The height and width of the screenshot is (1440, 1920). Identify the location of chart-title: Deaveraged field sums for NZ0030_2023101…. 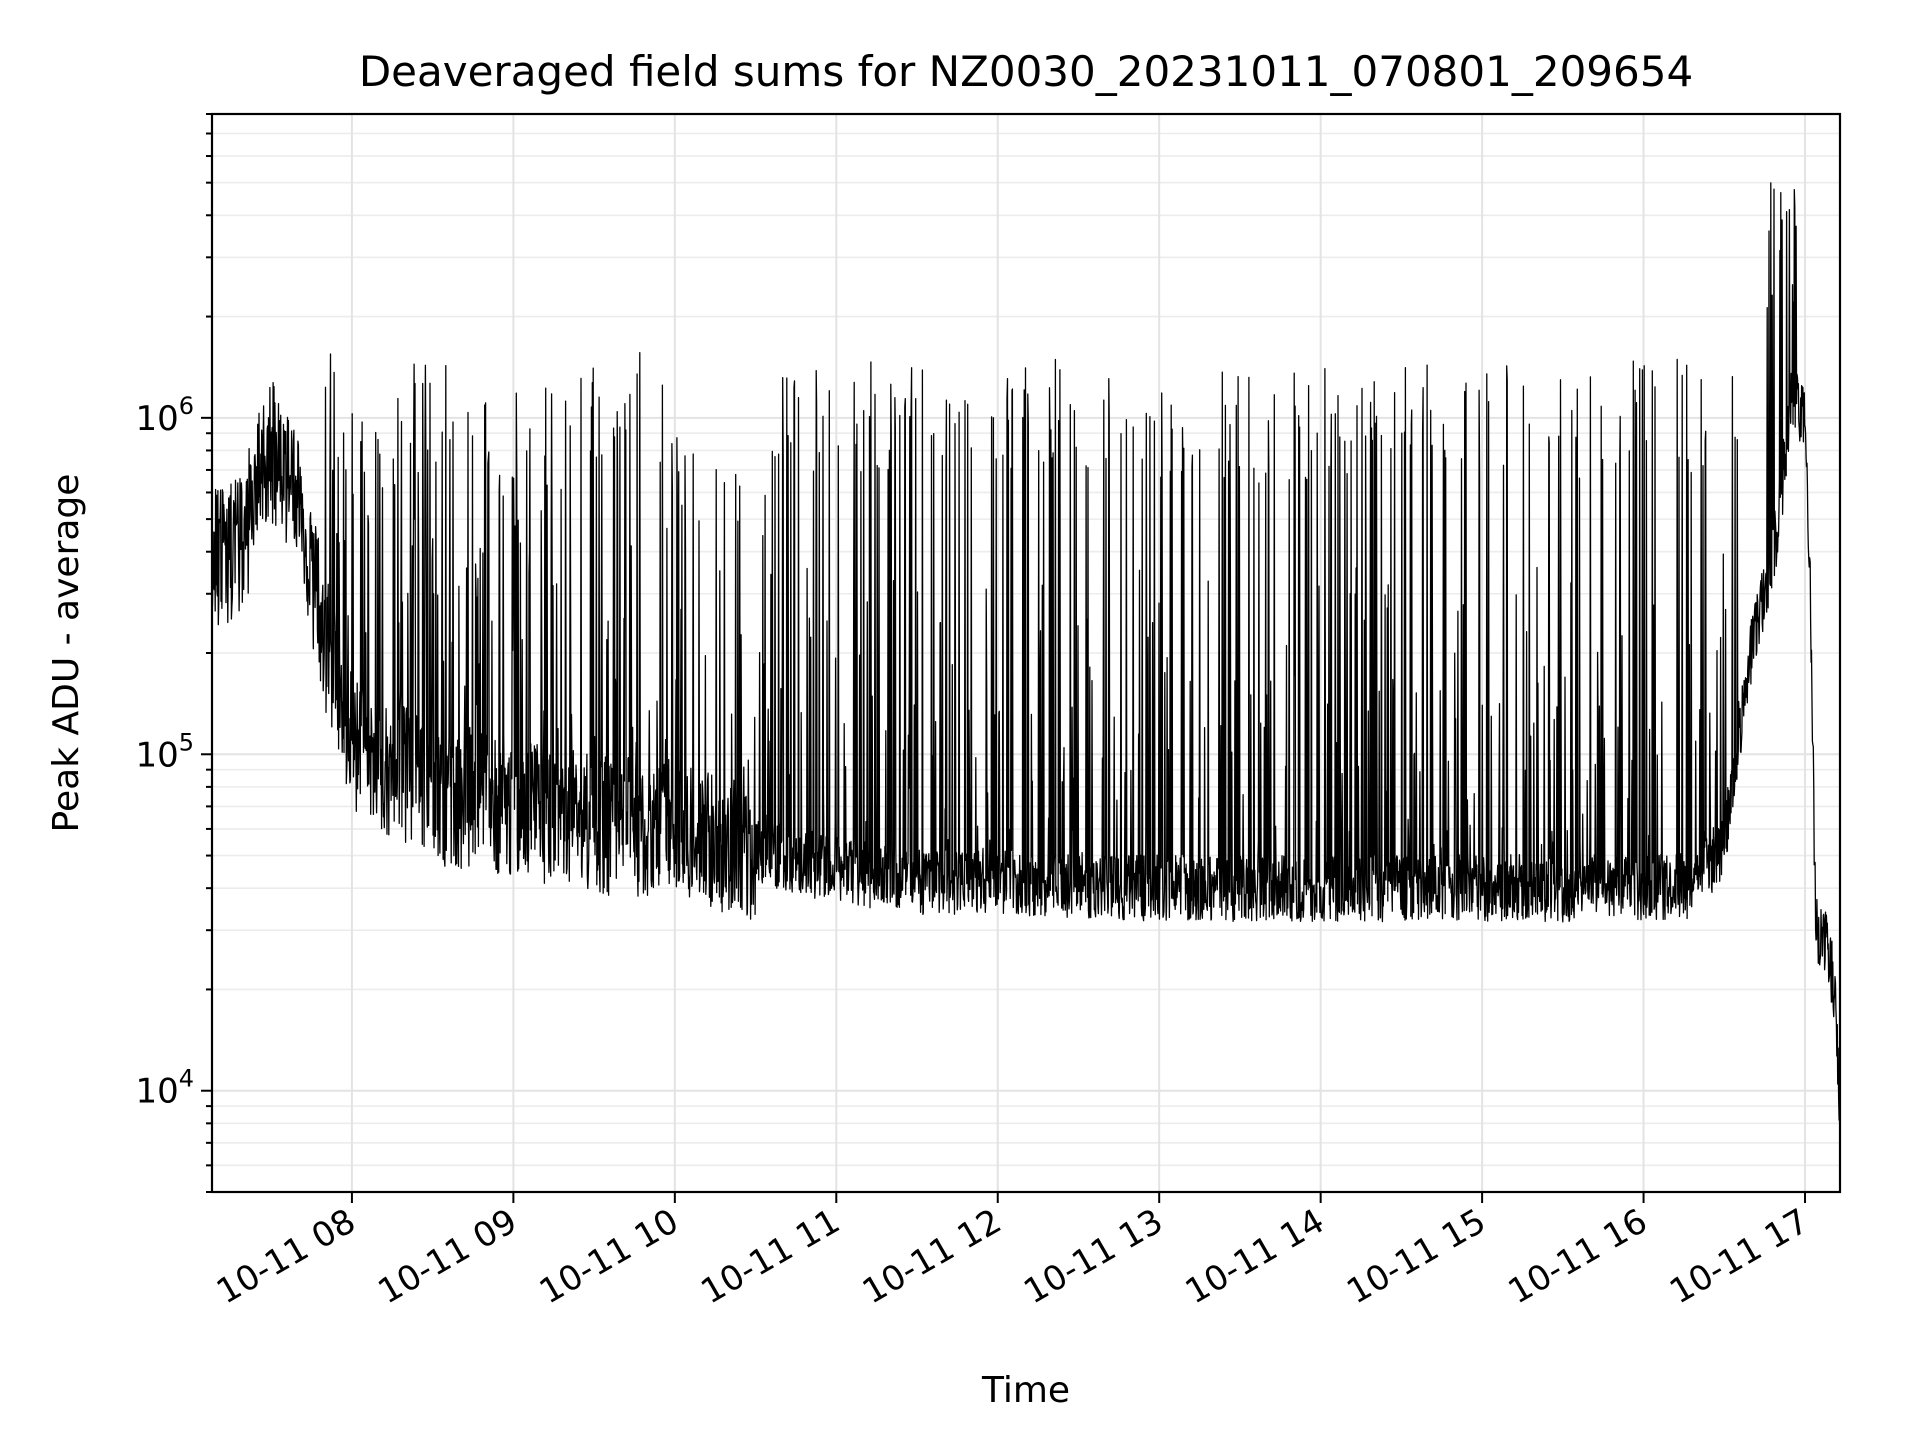
(1026, 71).